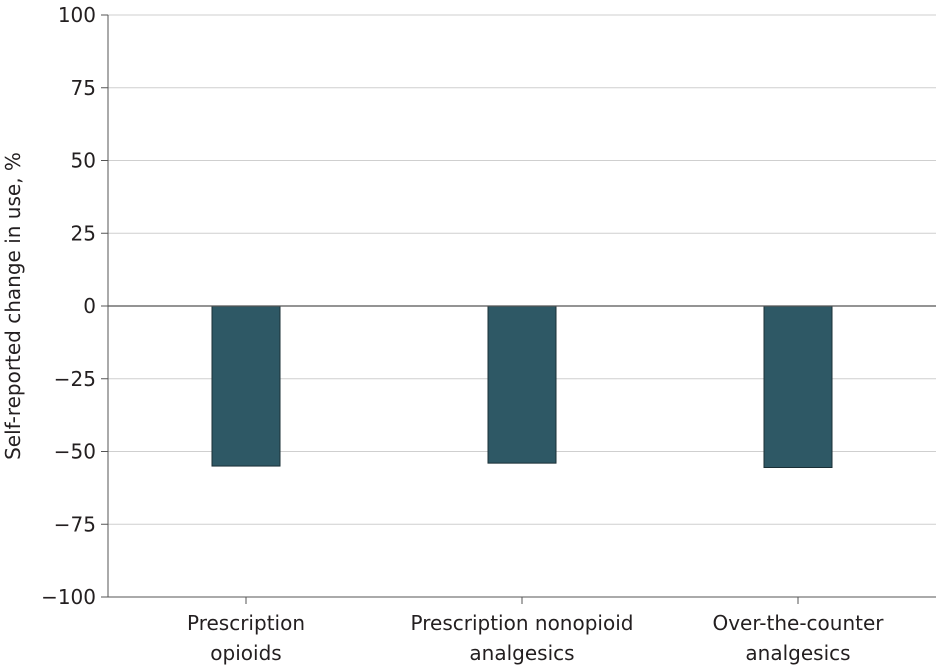  What do you see at coordinates (83, 88) in the screenshot?
I see `y-tick-label: 75` at bounding box center [83, 88].